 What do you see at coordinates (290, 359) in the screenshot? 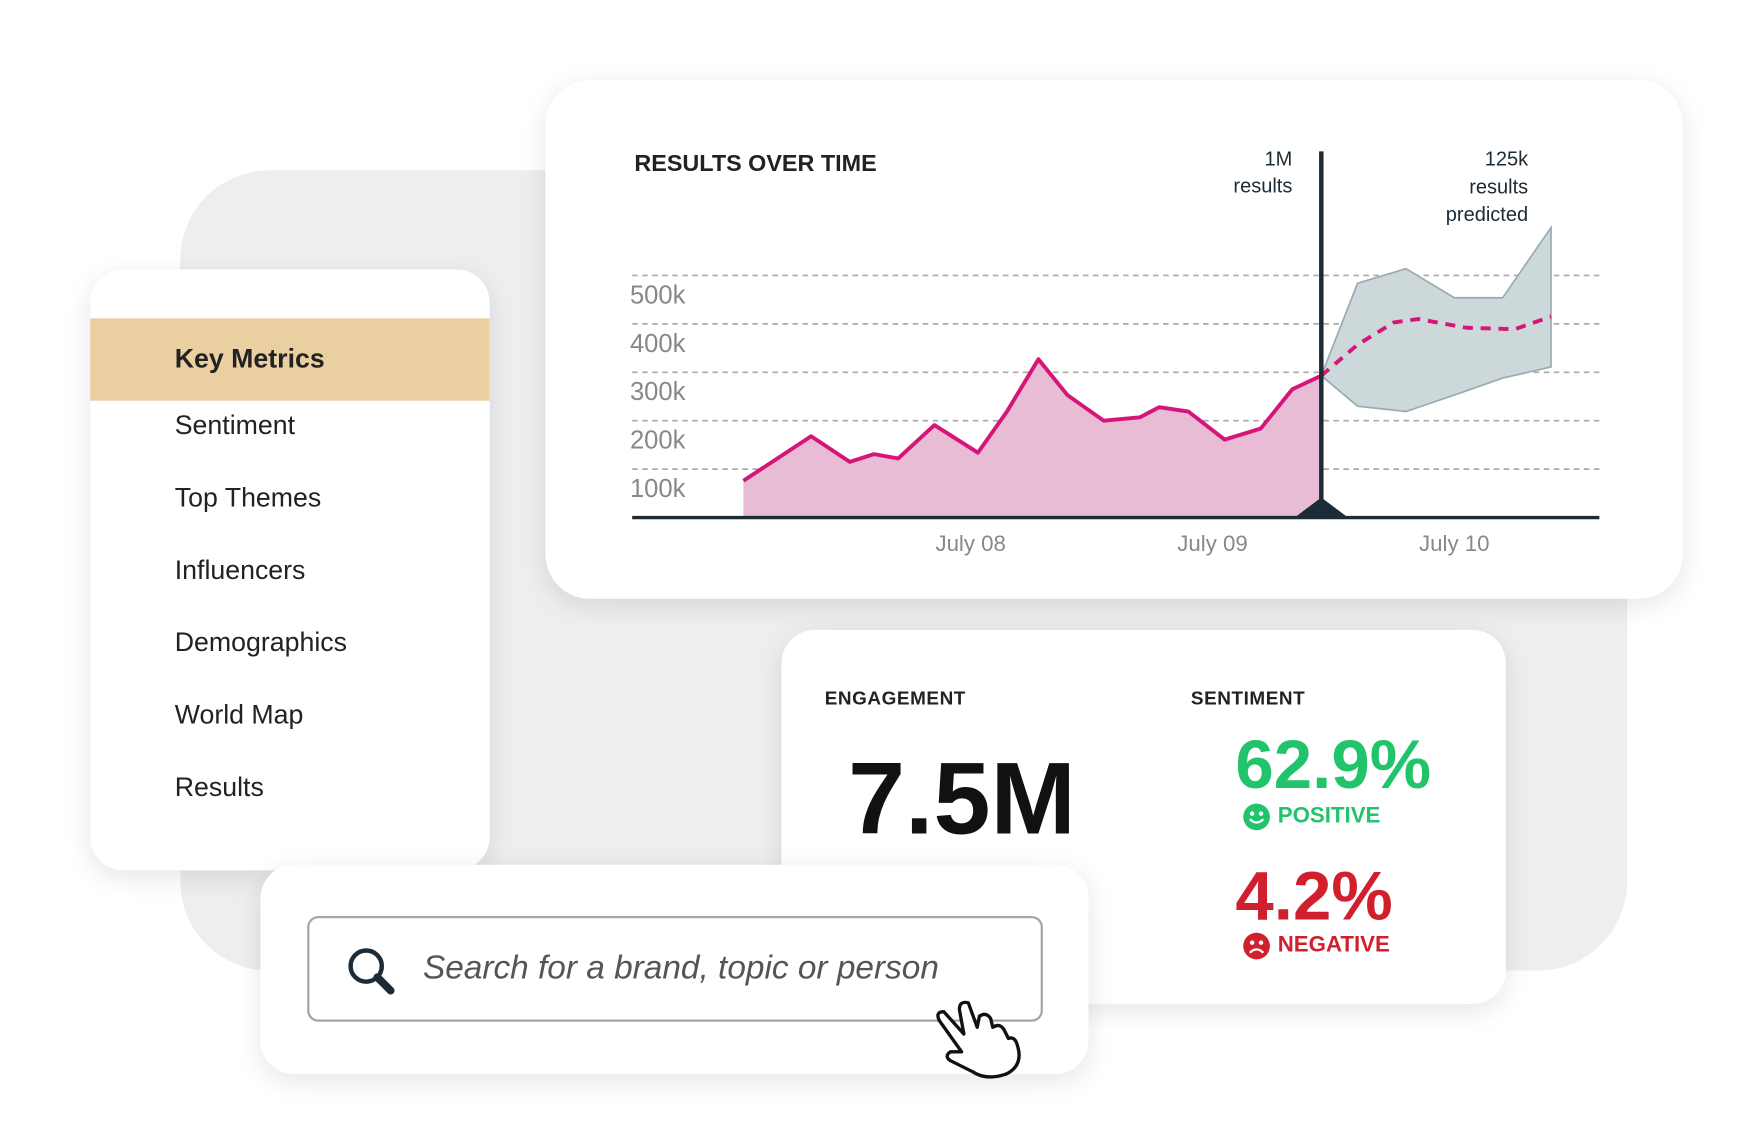
I see `nav-item: Key Metrics` at bounding box center [290, 359].